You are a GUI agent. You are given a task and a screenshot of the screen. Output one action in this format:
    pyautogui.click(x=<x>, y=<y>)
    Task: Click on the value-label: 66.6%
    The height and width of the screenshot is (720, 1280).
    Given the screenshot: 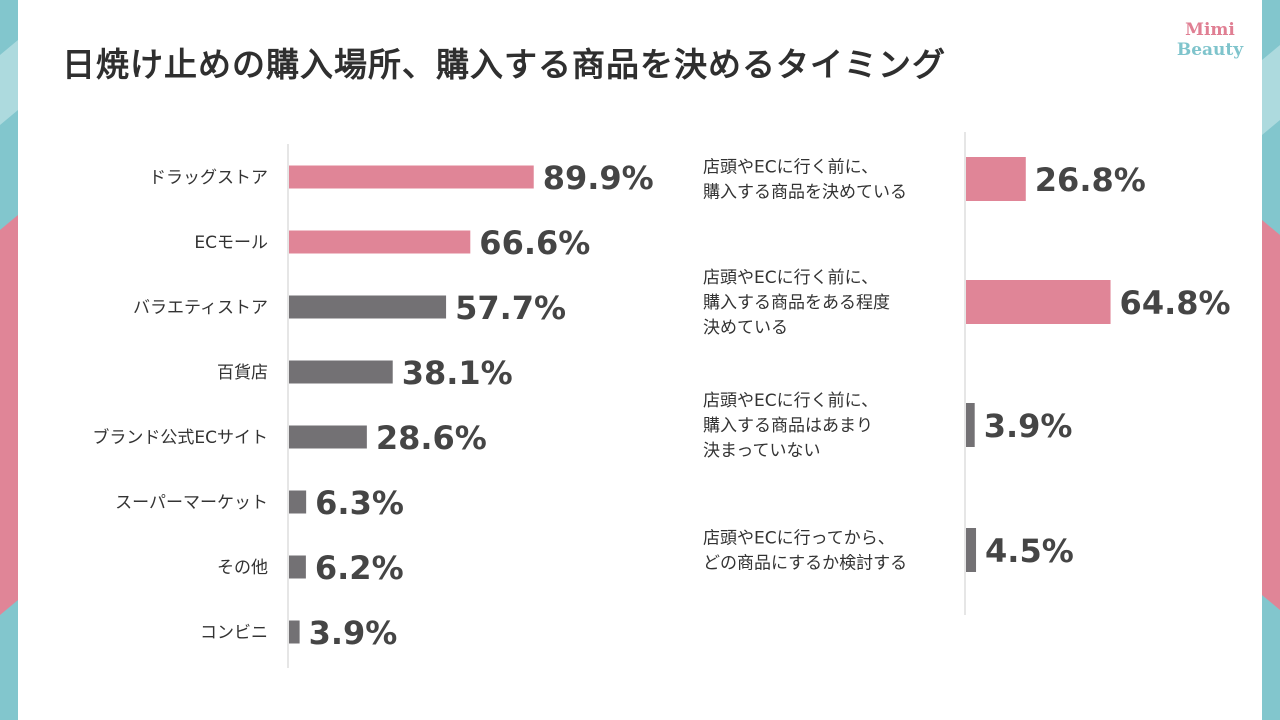 What is the action you would take?
    pyautogui.click(x=534, y=243)
    